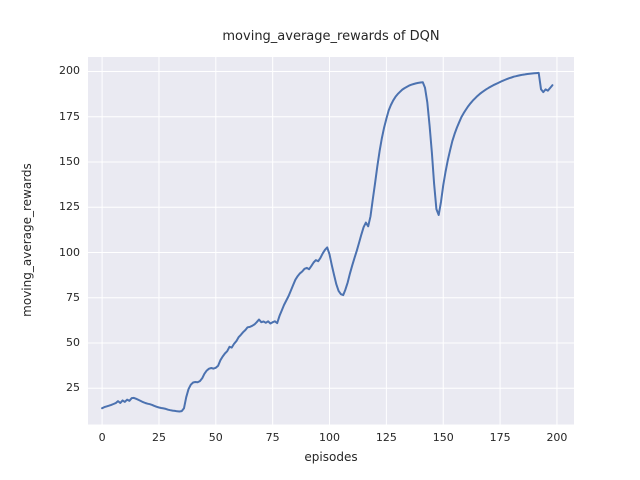  I want to click on x-axis-label: episodes, so click(331, 457).